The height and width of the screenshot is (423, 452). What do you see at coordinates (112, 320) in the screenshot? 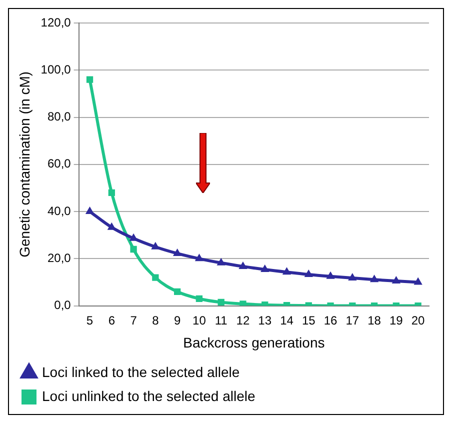
I see `x-tick-label: 6` at bounding box center [112, 320].